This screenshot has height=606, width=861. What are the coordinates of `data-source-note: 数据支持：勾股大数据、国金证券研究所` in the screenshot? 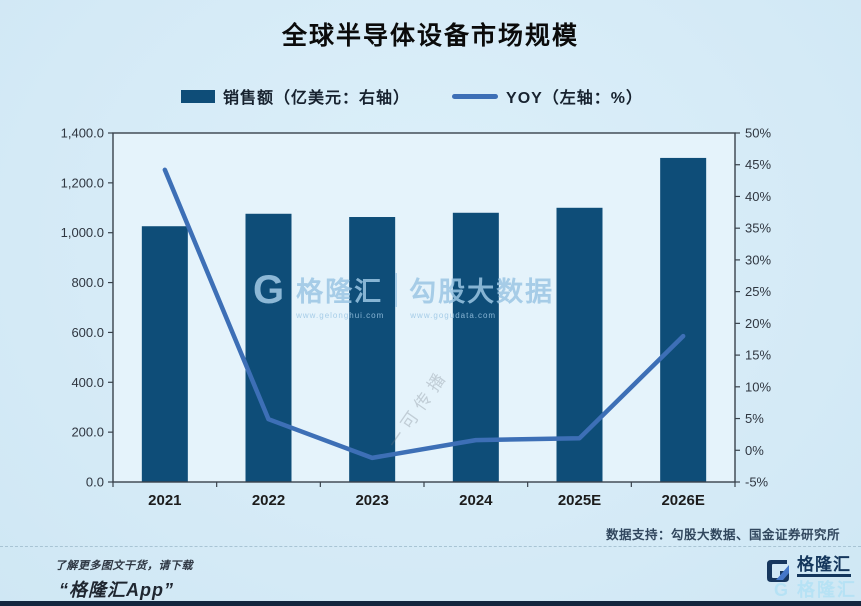 It's located at (722, 535).